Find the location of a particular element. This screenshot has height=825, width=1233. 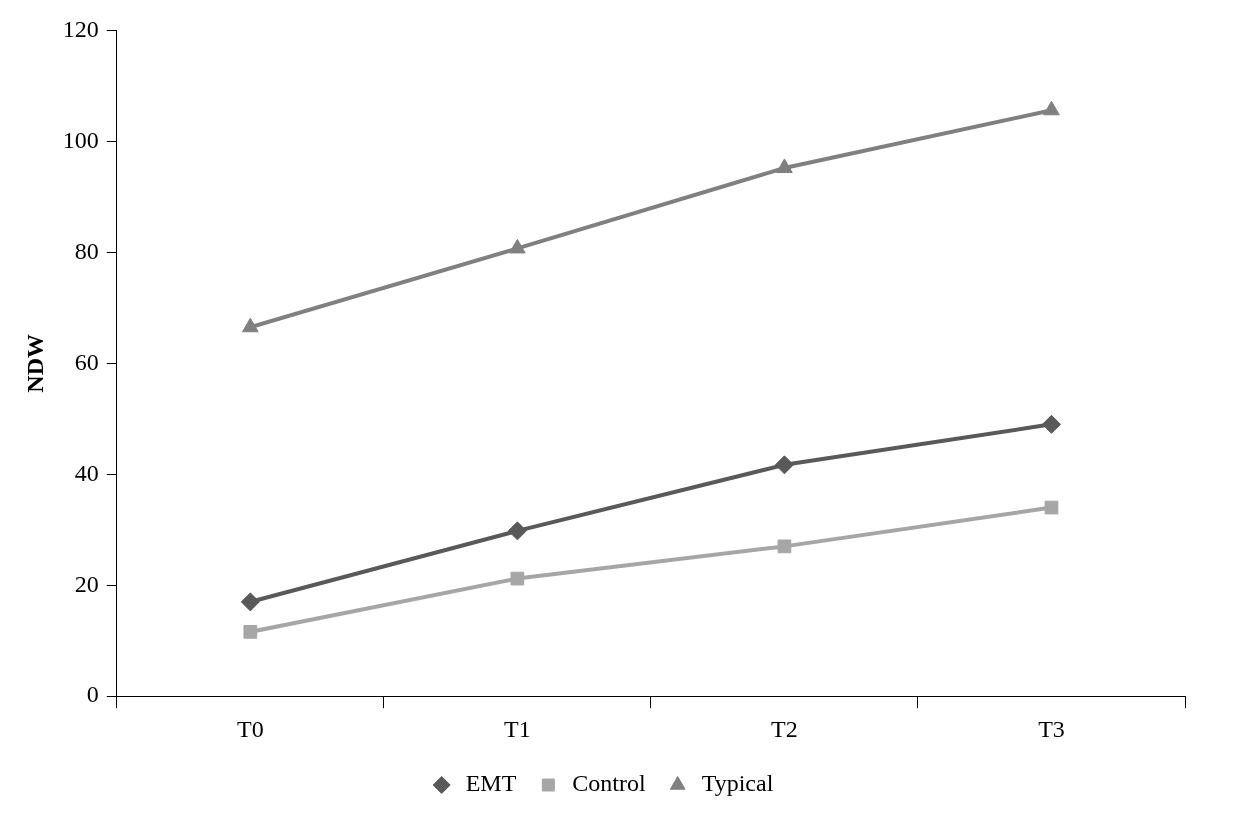

y-axis-title: NDW is located at coordinates (34, 363).